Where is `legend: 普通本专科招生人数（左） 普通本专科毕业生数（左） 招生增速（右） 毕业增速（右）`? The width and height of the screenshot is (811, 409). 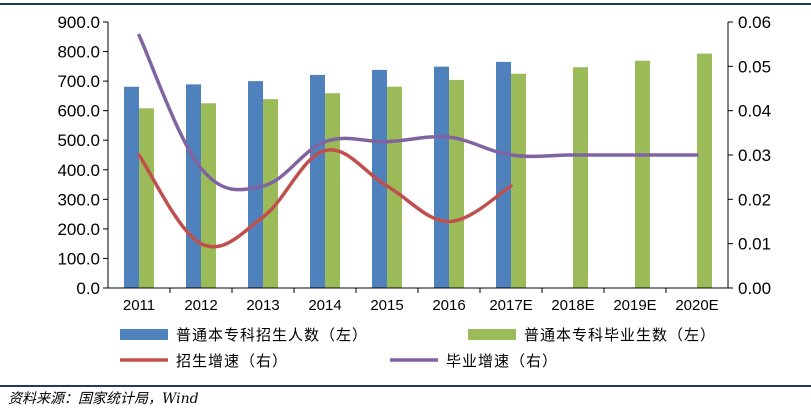 legend: 普通本专科招生人数（左） 普通本专科毕业生数（左） 招生增速（右） 毕业增速（右） is located at coordinates (418, 348).